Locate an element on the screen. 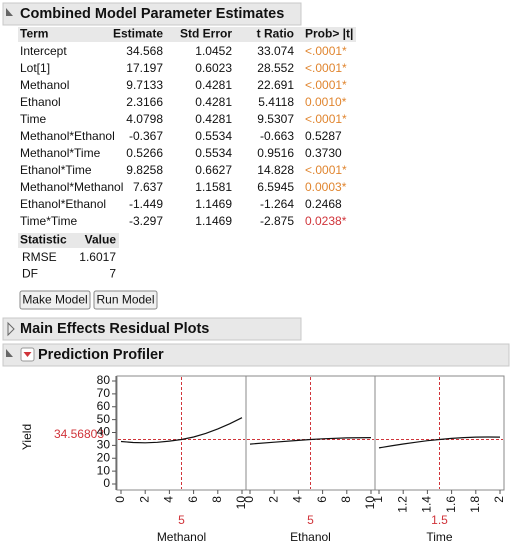 The width and height of the screenshot is (511, 551). outline-title: Prediction Profiler is located at coordinates (101, 355).